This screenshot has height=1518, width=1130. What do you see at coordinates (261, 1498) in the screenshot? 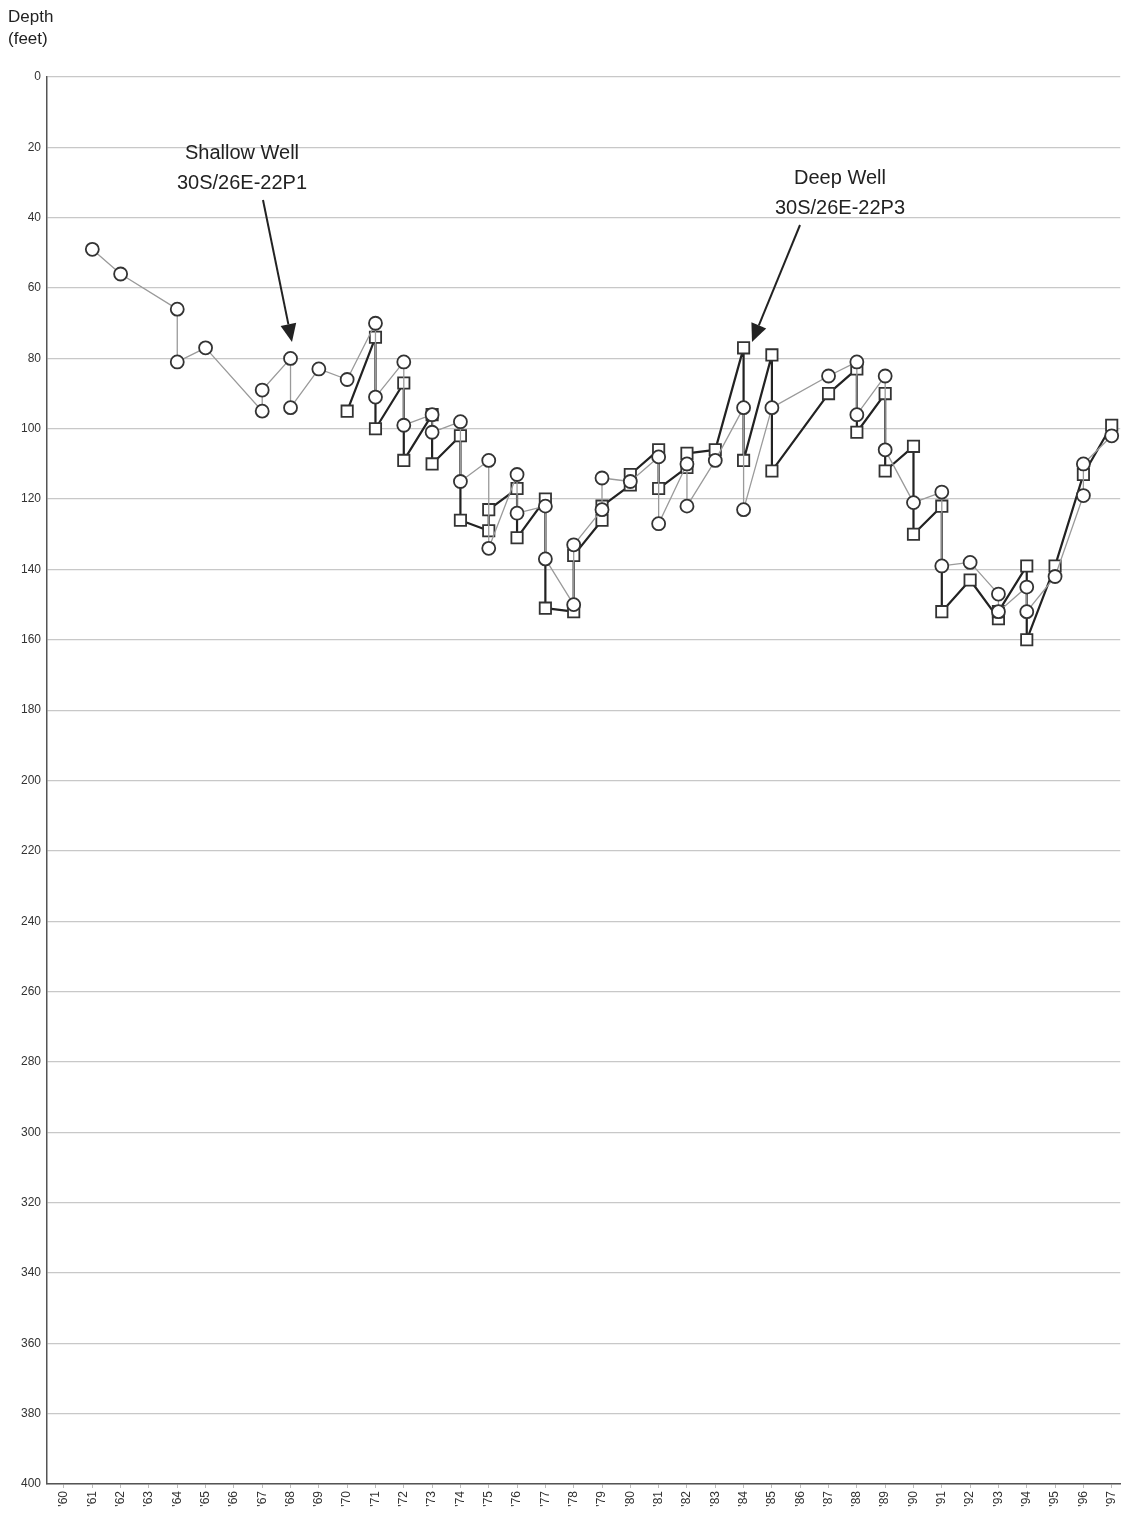
I see `x-tick-label: '67` at bounding box center [261, 1498].